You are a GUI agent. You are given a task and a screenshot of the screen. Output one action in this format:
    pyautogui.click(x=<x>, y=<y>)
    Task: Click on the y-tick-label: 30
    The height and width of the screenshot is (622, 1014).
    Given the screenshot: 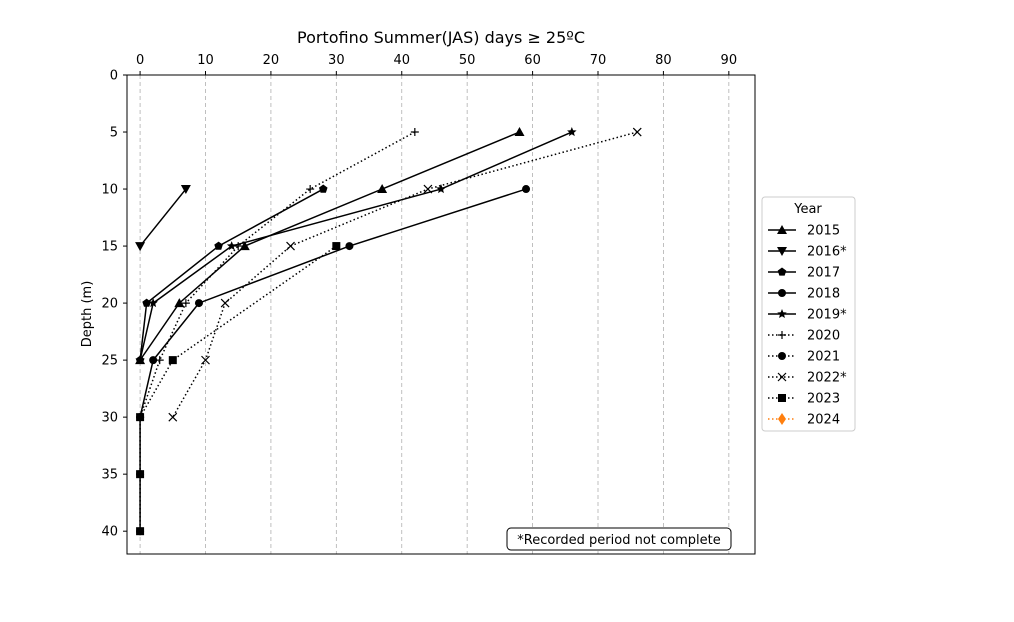 What is the action you would take?
    pyautogui.click(x=109, y=418)
    